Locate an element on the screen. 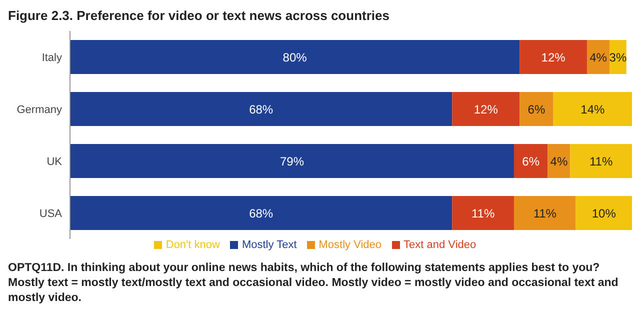 The height and width of the screenshot is (320, 640). data-label: 80% is located at coordinates (295, 57).